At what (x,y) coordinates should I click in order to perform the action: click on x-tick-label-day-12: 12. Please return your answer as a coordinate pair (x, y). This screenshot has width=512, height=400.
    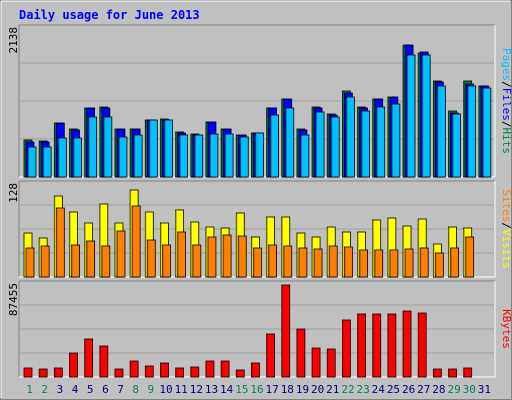
    Looking at the image, I should click on (196, 389).